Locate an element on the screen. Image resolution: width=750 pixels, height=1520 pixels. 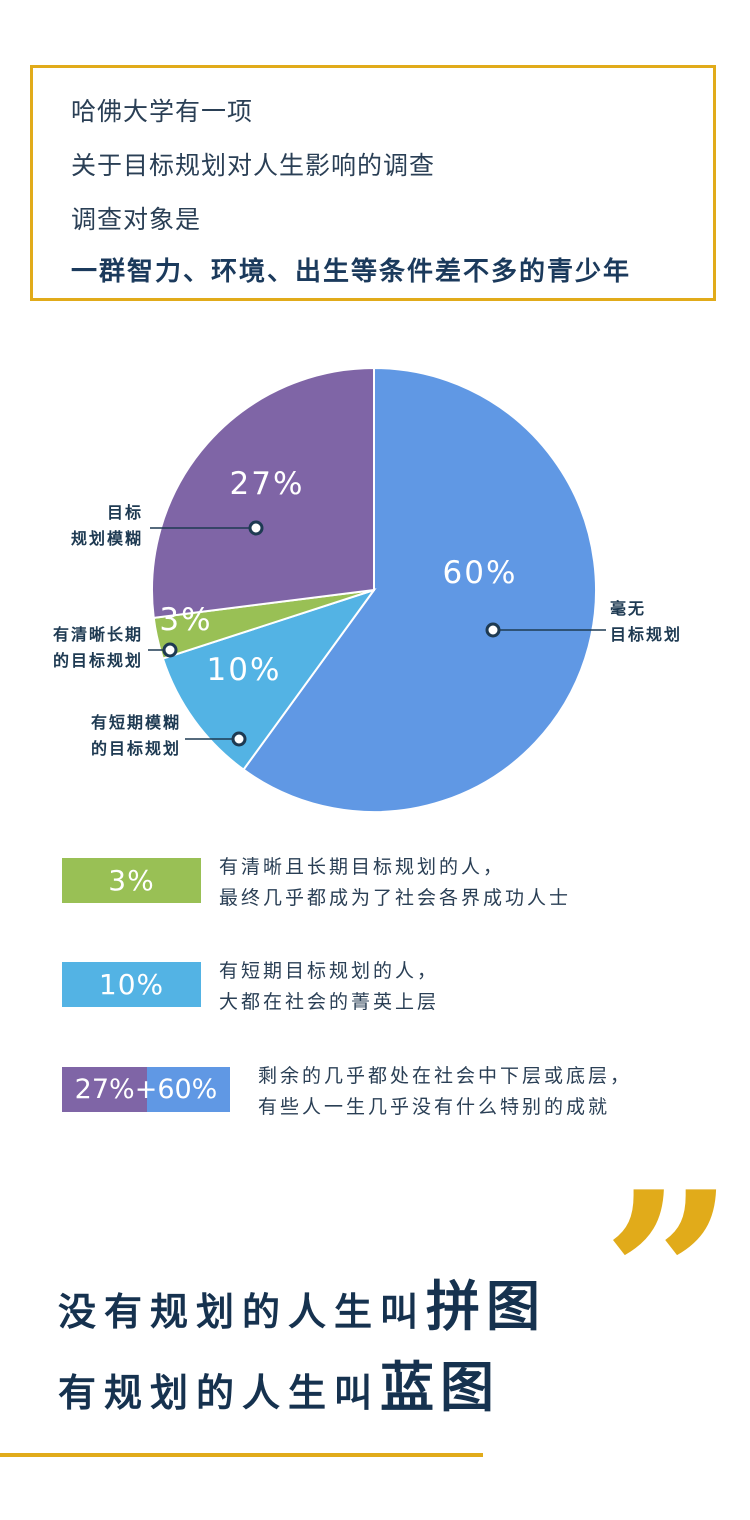
pie-category-label-60-line-2: 目标规划 is located at coordinates (646, 634).